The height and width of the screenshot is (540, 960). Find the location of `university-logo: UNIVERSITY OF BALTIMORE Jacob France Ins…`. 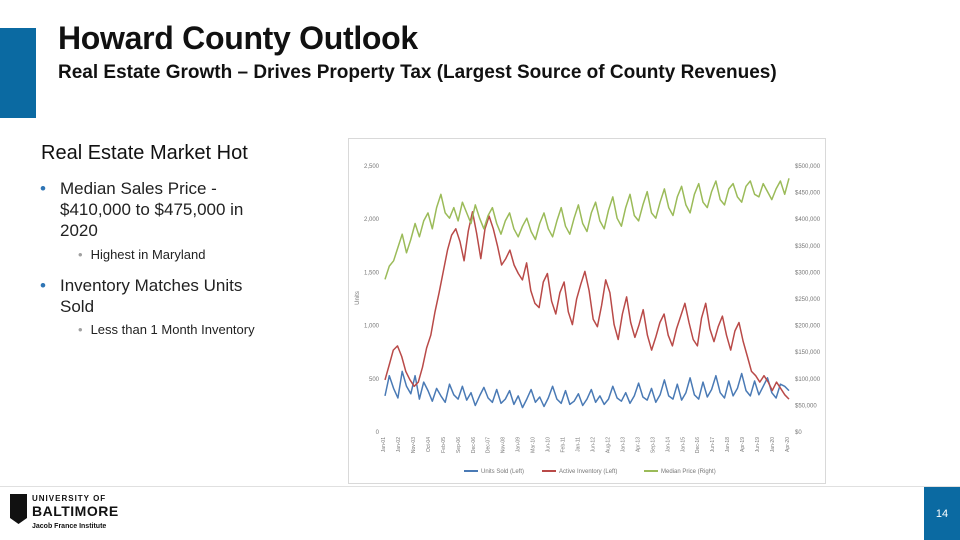

university-logo: UNIVERSITY OF BALTIMORE Jacob France Ins… is located at coordinates (85, 514).